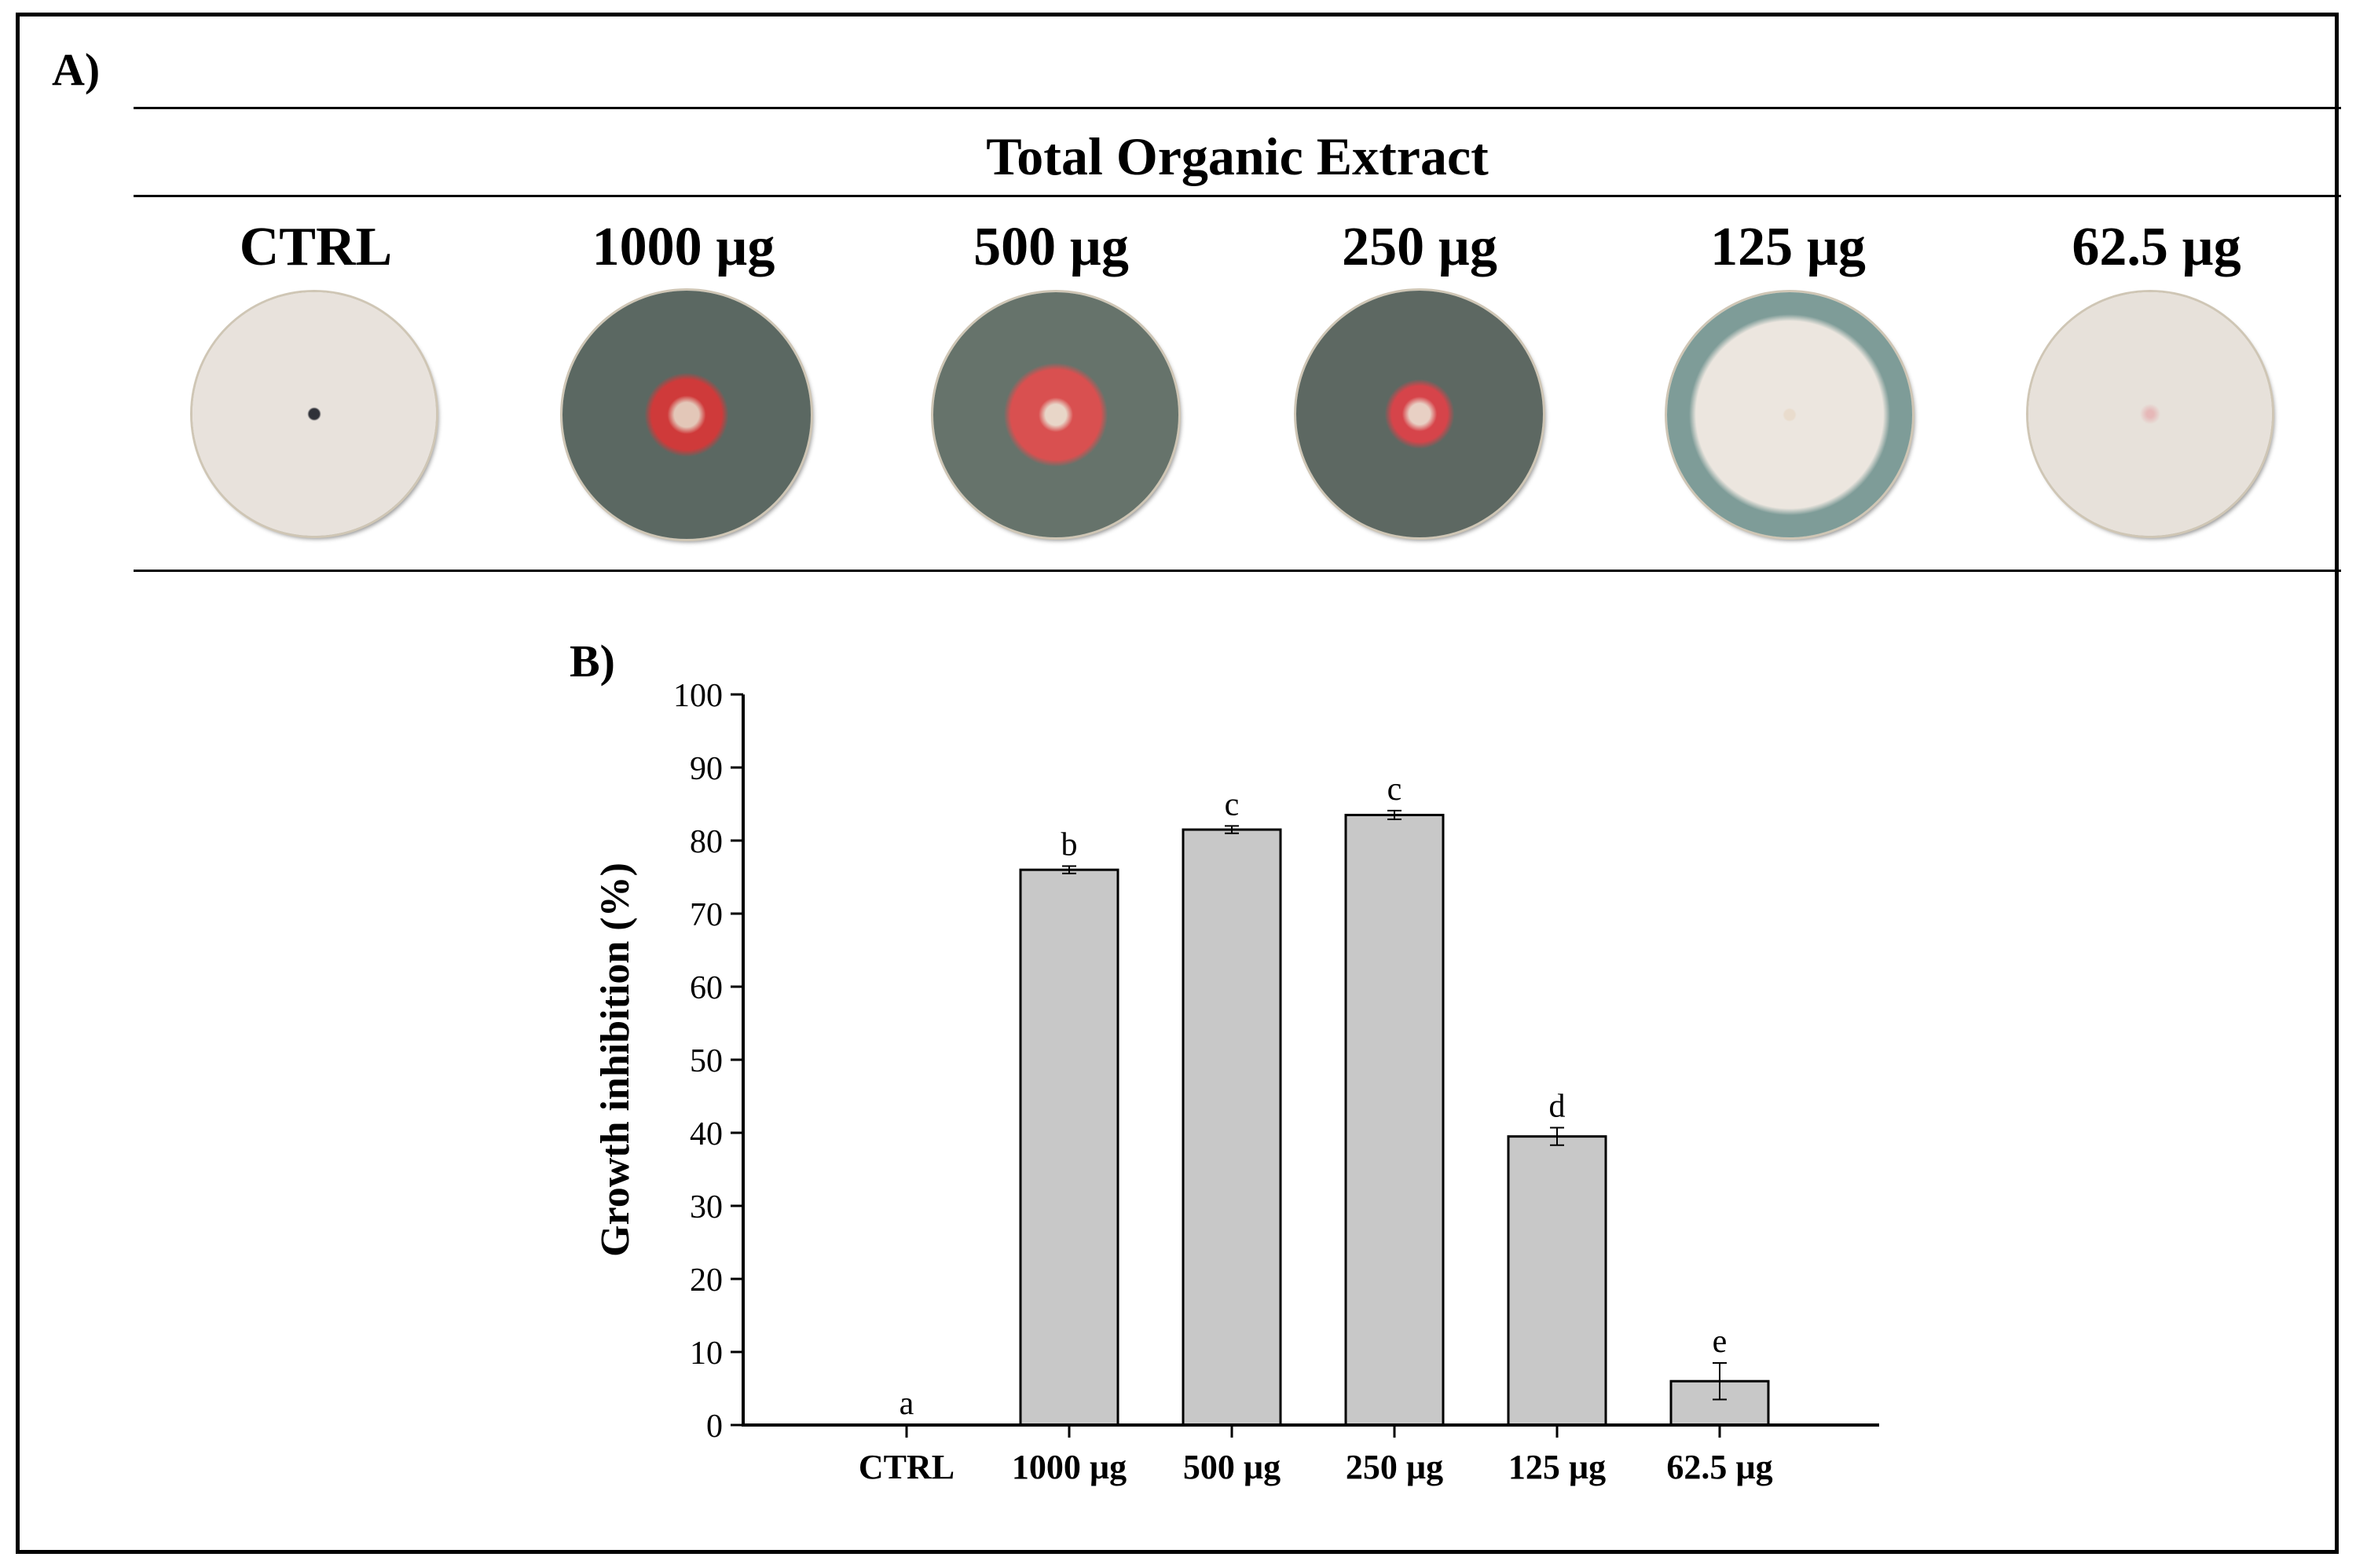 The image size is (2356, 1568). Describe the element at coordinates (1237, 156) in the screenshot. I see `extract-title: Total Organic Extract` at that location.